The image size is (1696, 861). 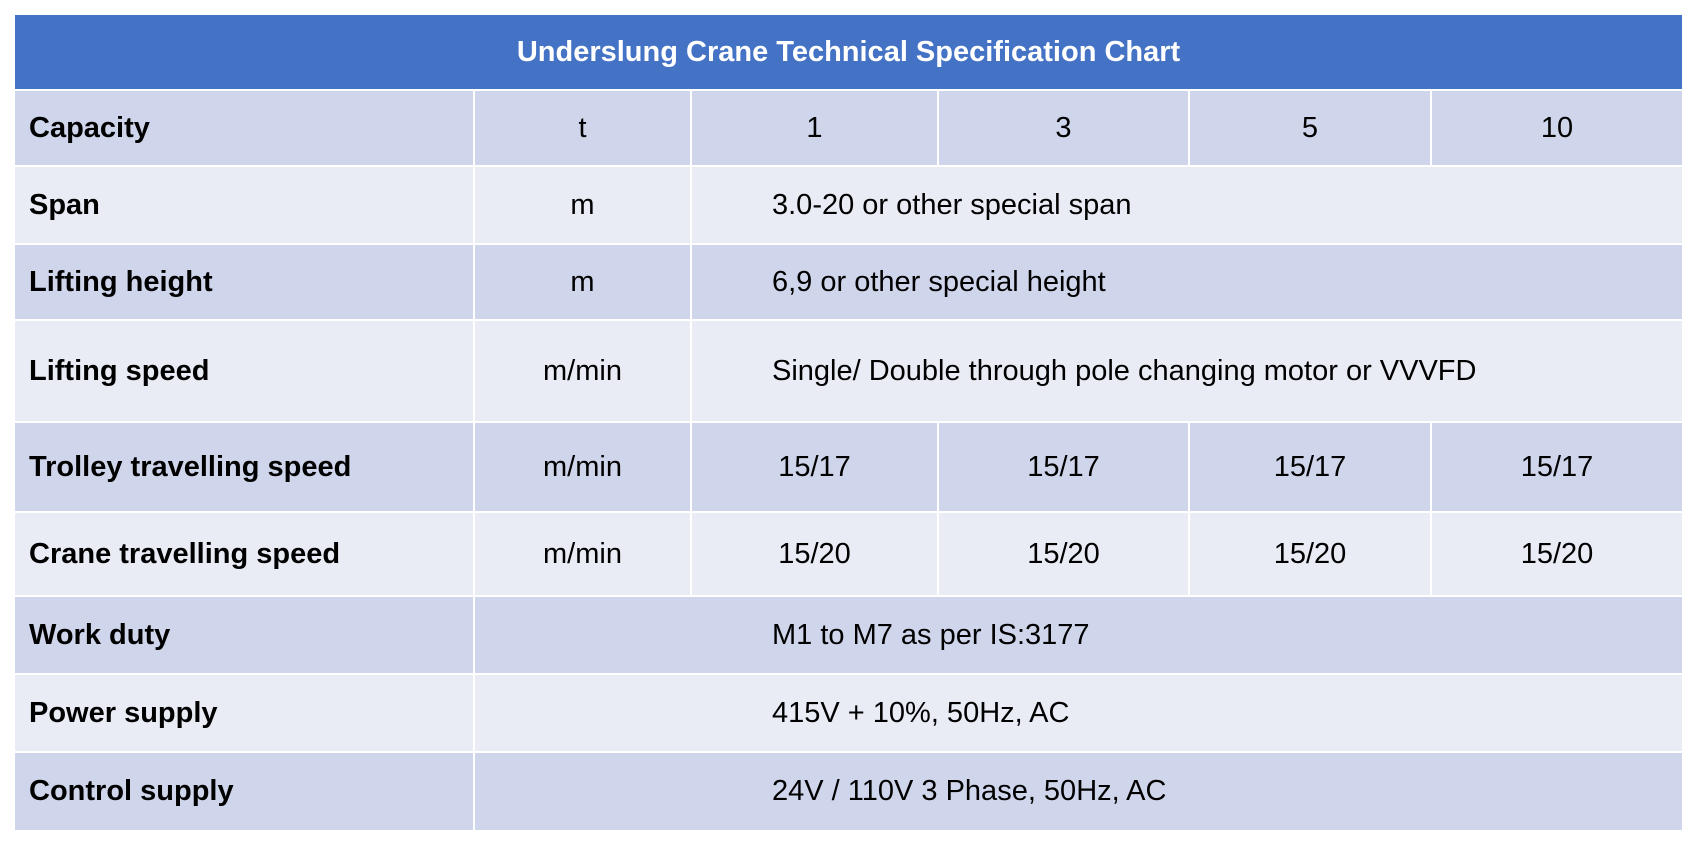 What do you see at coordinates (244, 371) in the screenshot?
I see `row-label: Lifting speed` at bounding box center [244, 371].